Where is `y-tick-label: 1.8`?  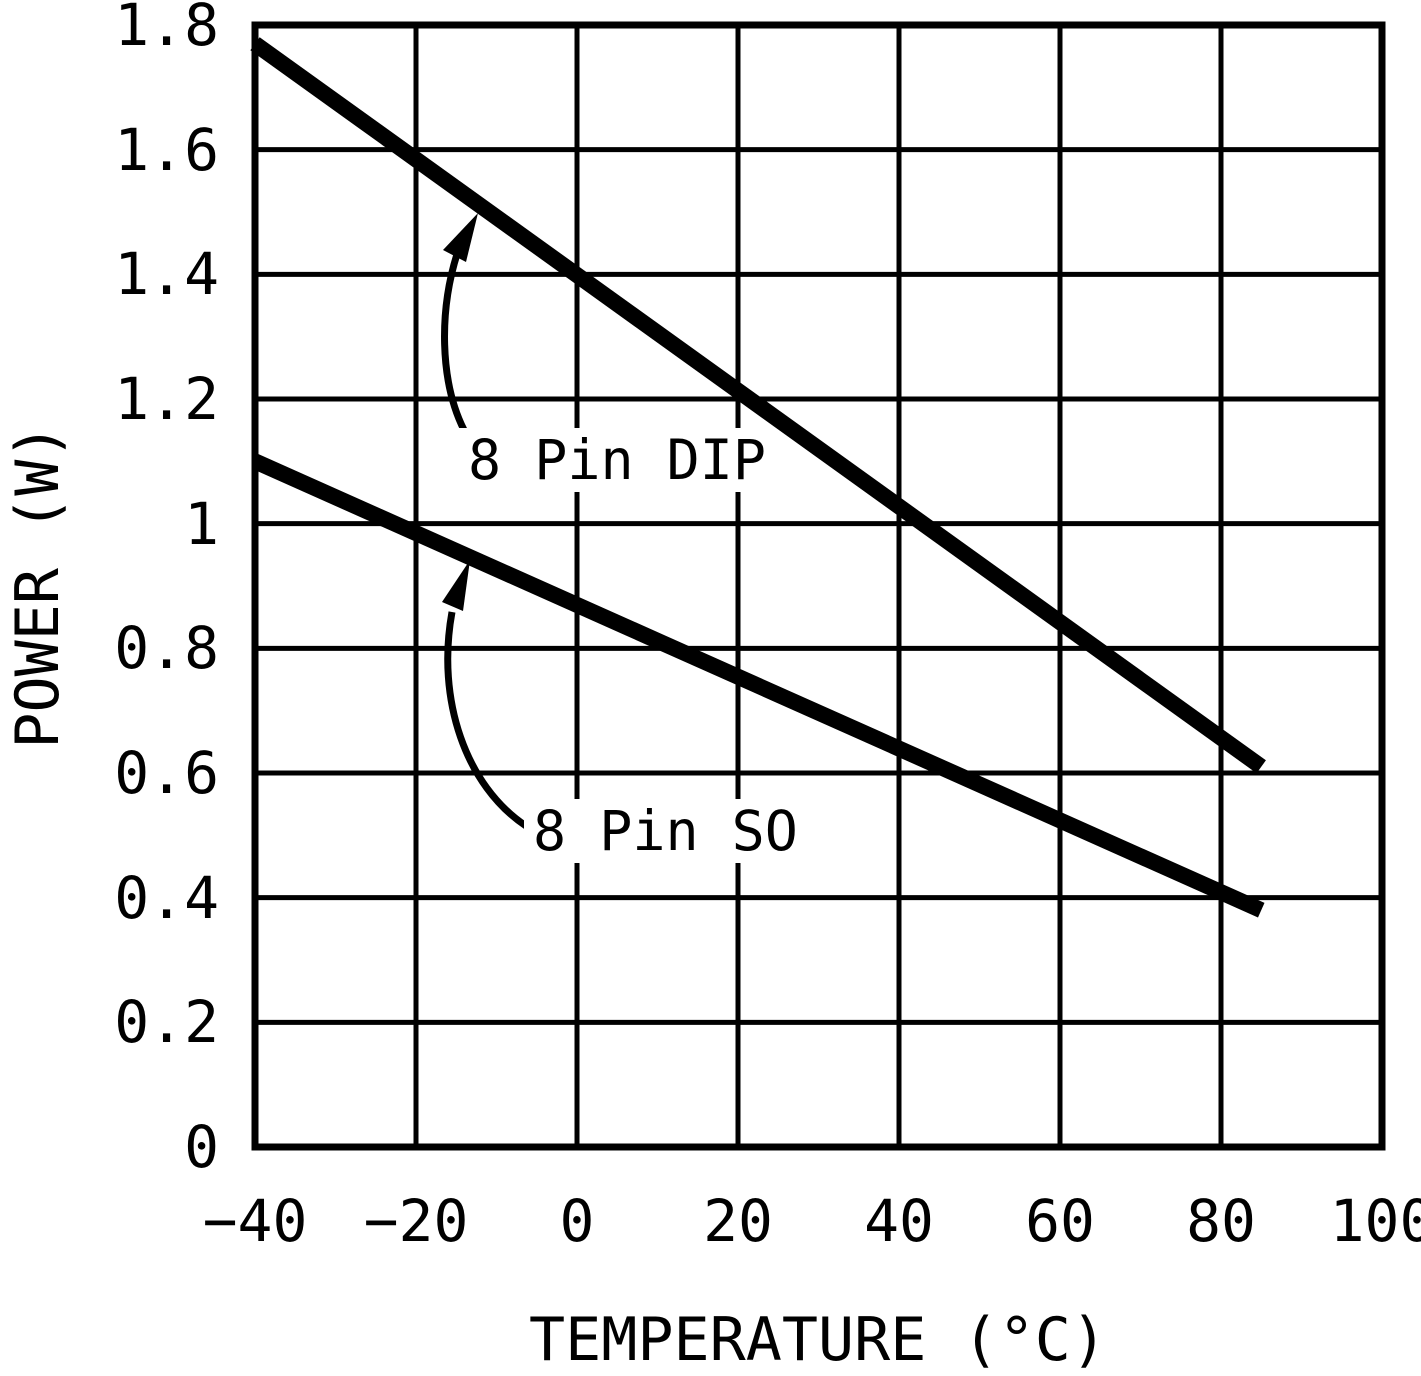
y-tick-label: 1.8 is located at coordinates (166, 29).